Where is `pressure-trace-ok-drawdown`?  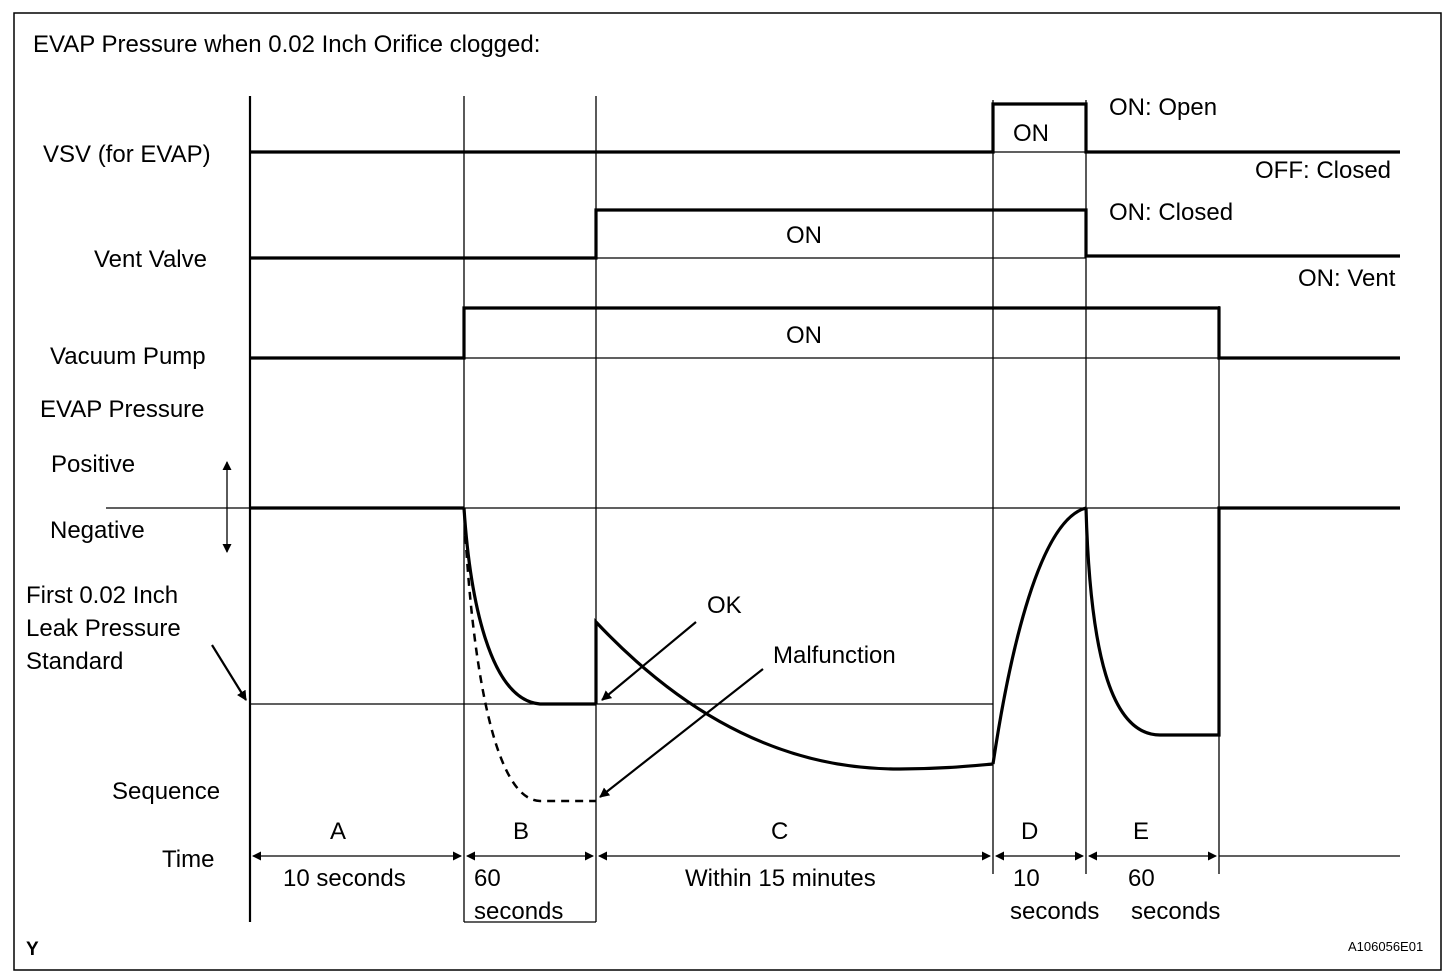
pressure-trace-ok-drawdown is located at coordinates (529, 606).